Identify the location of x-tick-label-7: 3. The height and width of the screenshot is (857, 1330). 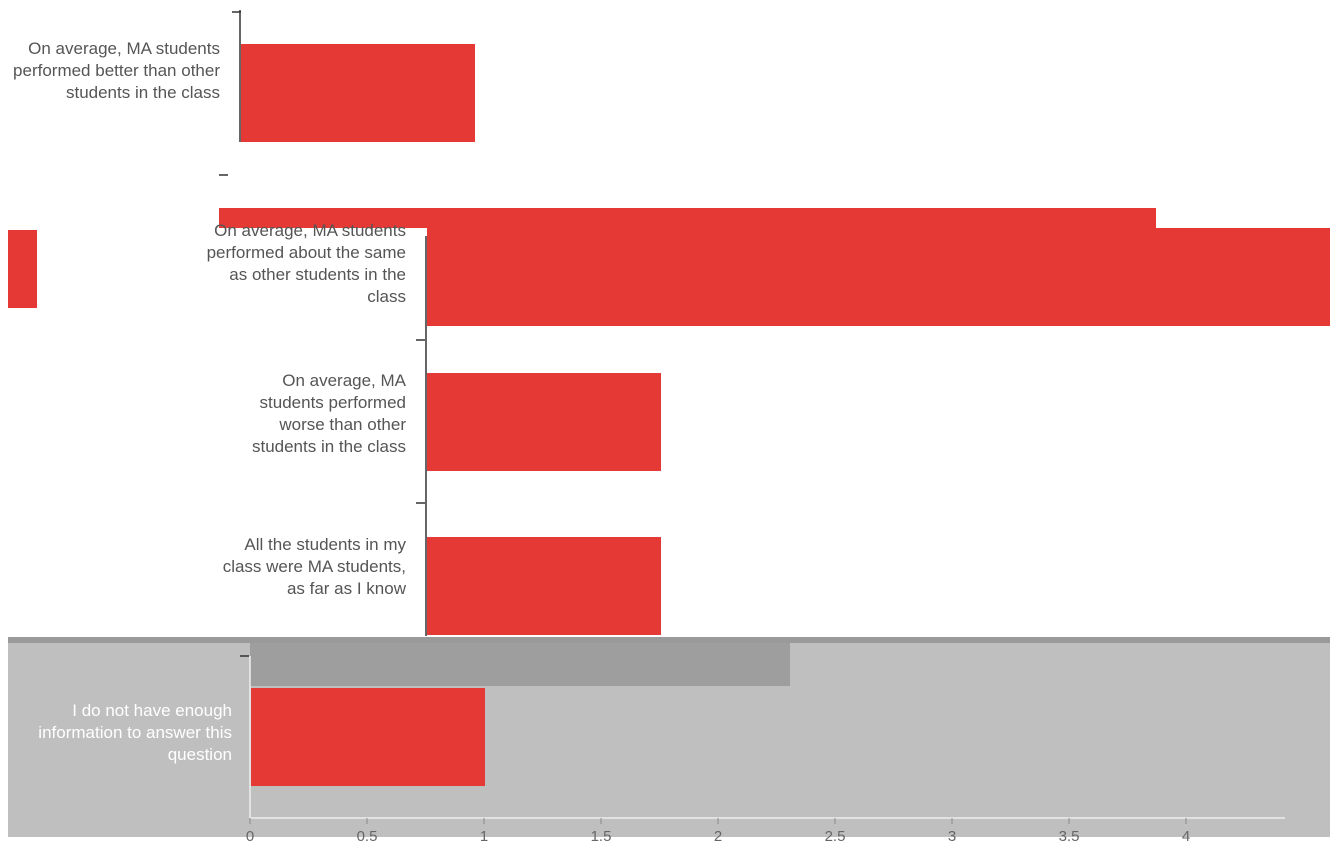
(952, 836).